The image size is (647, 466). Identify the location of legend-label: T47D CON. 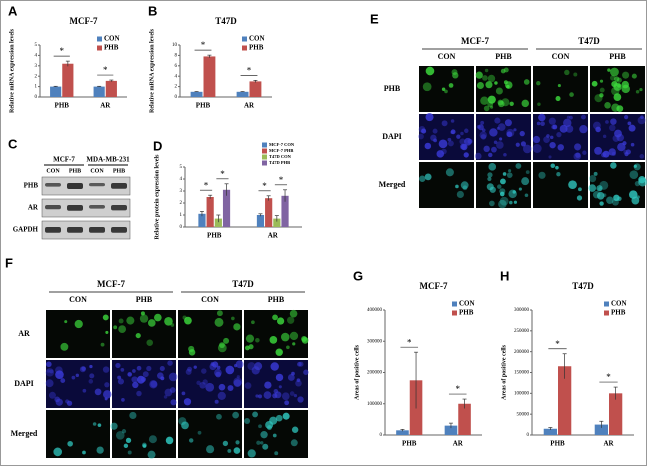
(280, 156).